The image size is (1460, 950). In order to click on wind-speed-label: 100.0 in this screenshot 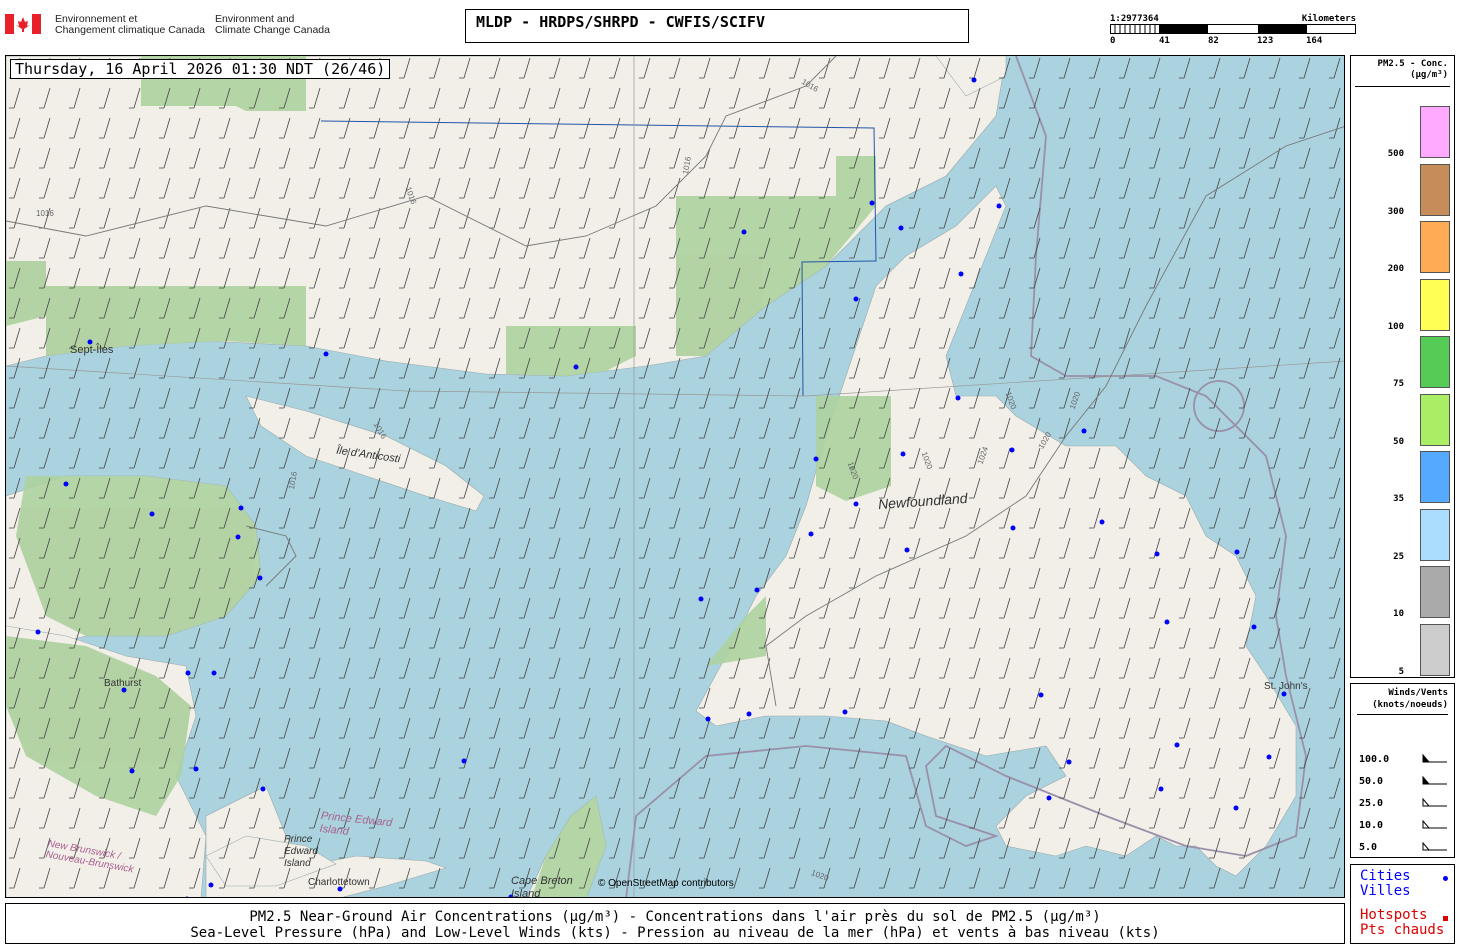, I will do `click(1374, 759)`.